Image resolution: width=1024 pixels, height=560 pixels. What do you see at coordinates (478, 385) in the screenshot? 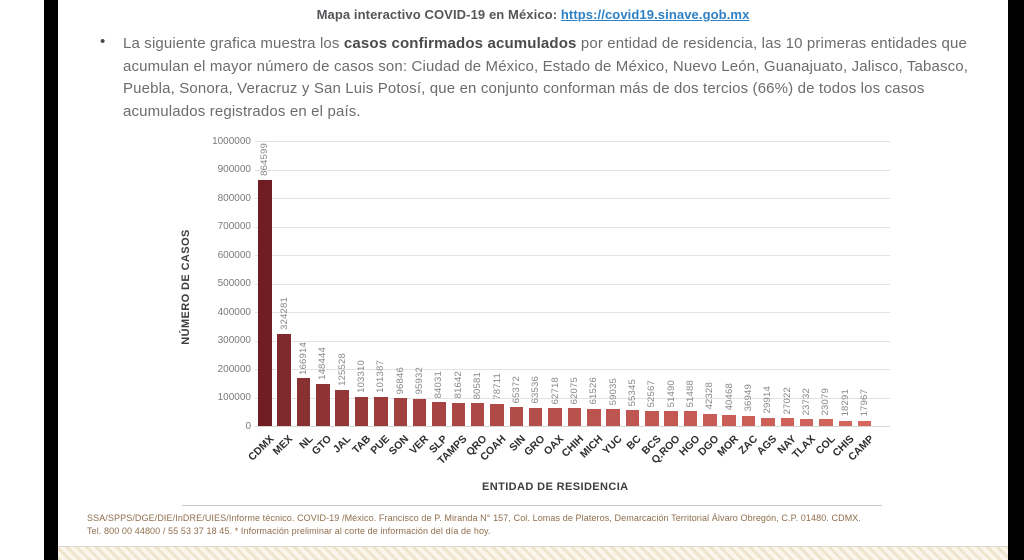
I see `bar-value-label: 80581` at bounding box center [478, 385].